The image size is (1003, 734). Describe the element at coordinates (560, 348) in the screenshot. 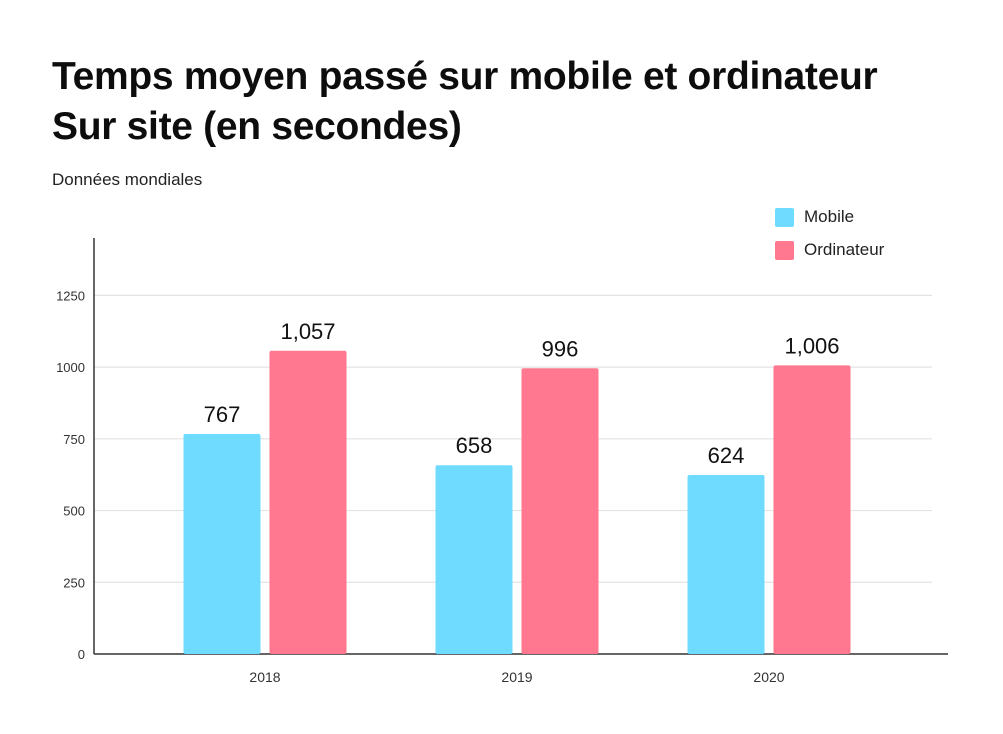

I see `data-label: 996` at that location.